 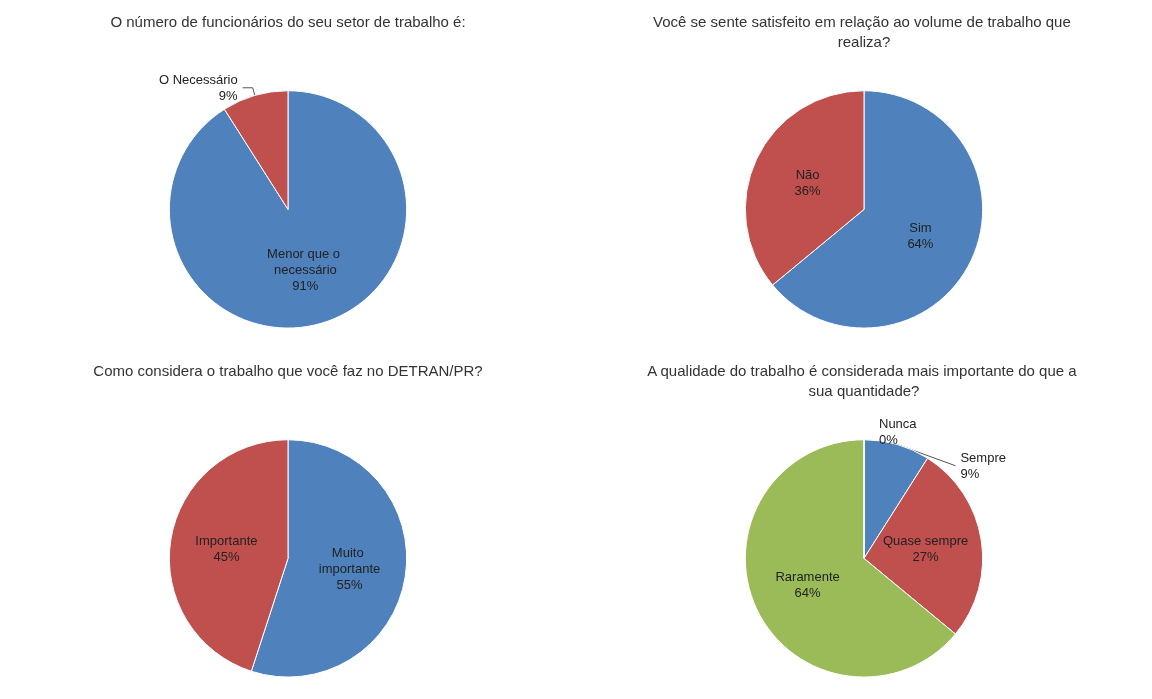 I want to click on slice-label: Raramente, so click(x=807, y=577).